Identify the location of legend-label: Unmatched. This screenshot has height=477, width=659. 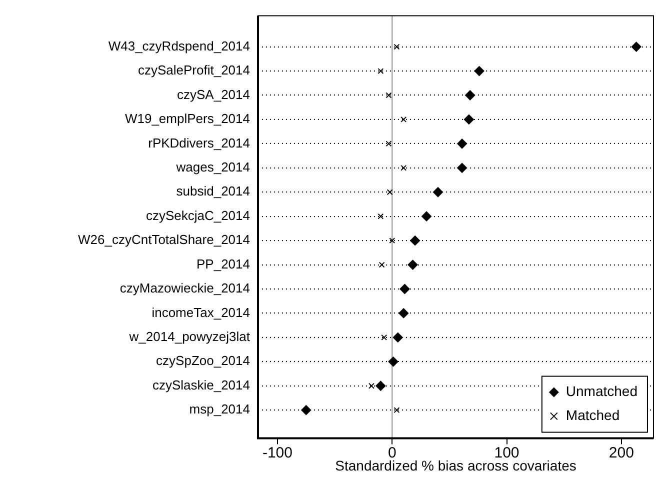
(602, 391).